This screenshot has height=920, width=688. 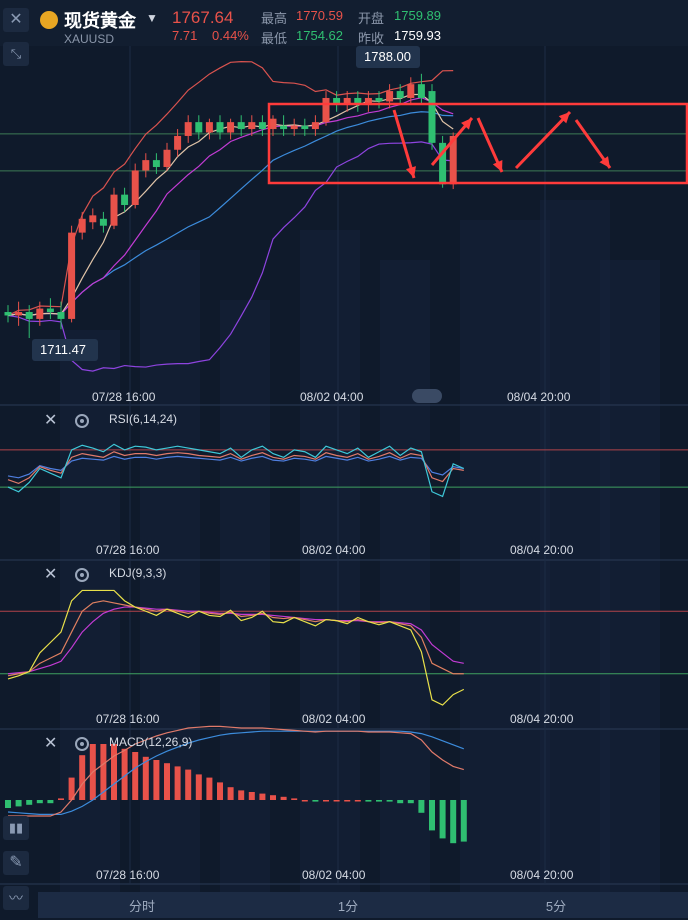 I want to click on prev-close-value: 1759.93, so click(x=417, y=35).